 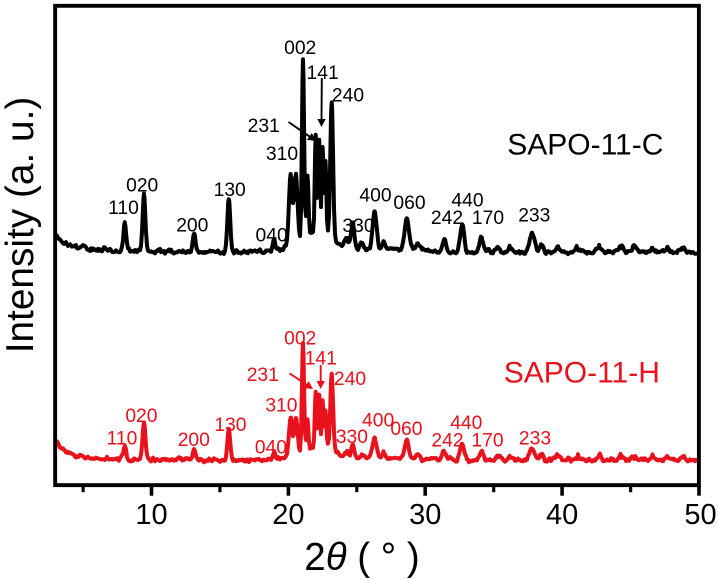 I want to click on svg-text: 2θ ( ° ), so click(x=361, y=557).